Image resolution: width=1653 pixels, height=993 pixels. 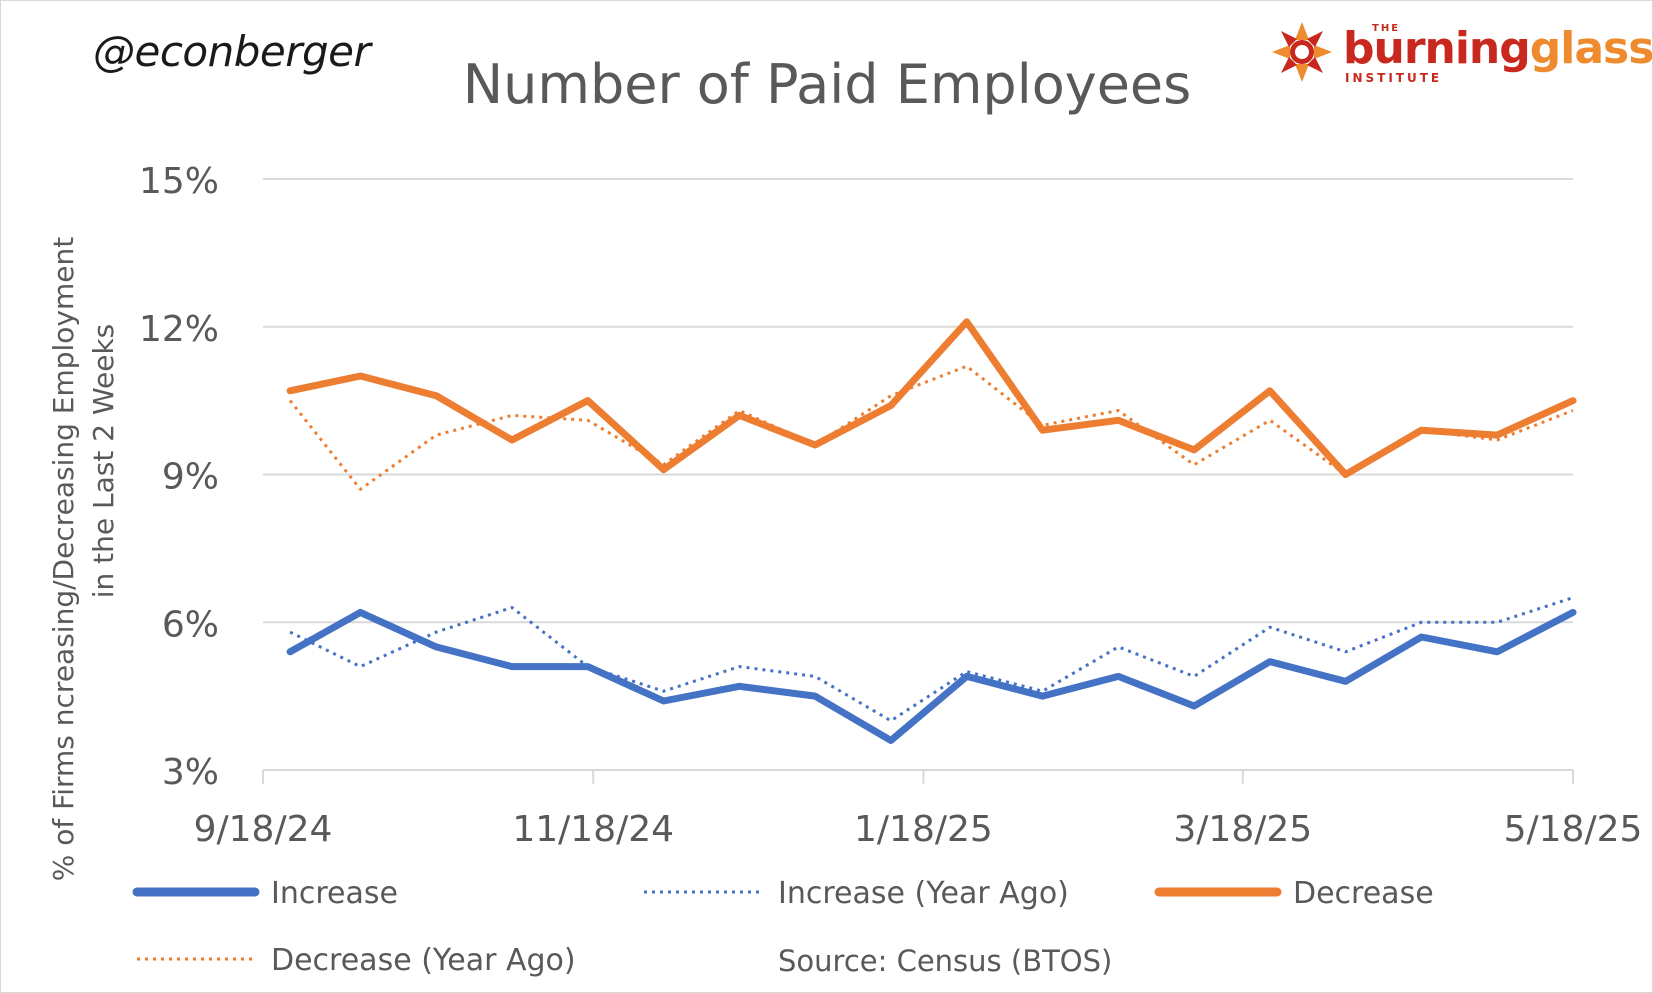 I want to click on logo-institute: INSTITUTE, so click(x=1394, y=78).